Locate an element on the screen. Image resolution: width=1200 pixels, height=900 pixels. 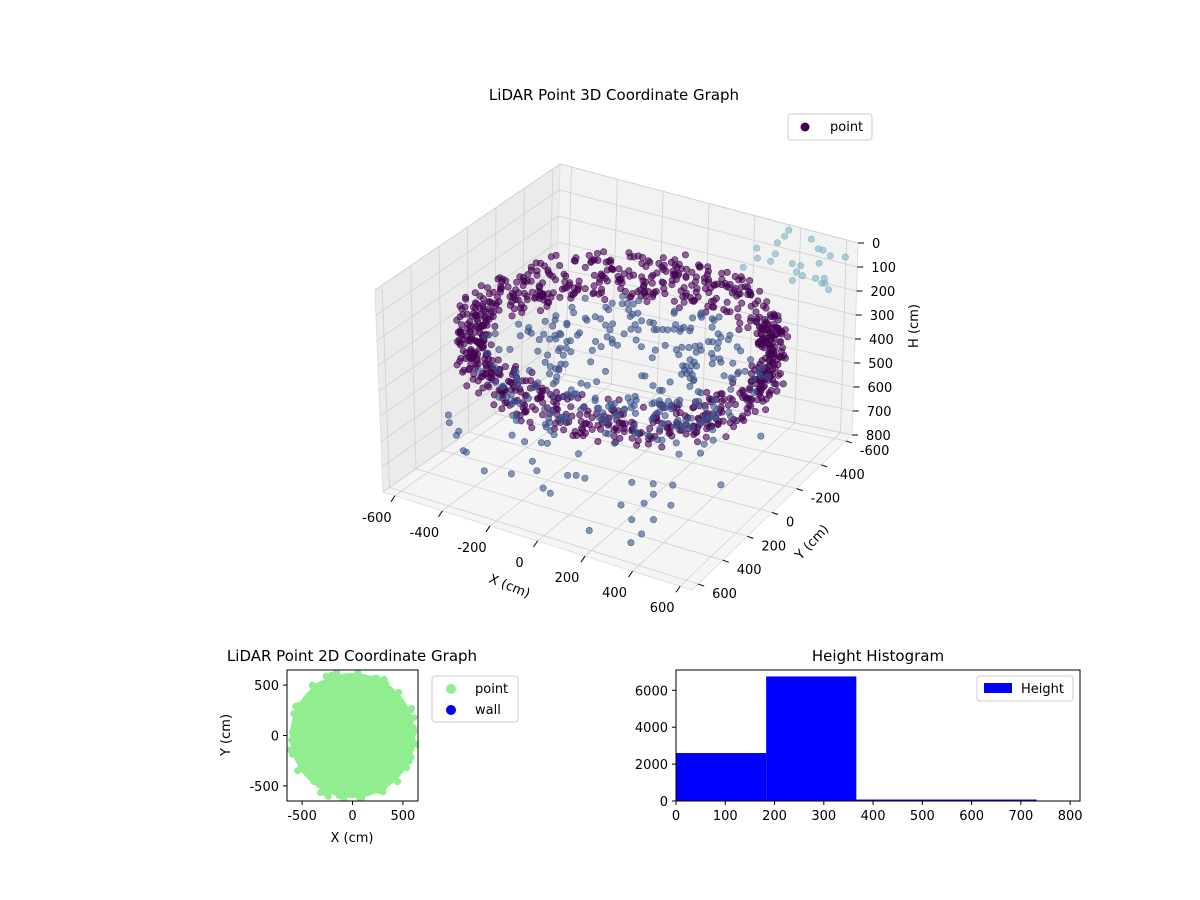
chart3d-zlabel: H (cm) is located at coordinates (914, 326).